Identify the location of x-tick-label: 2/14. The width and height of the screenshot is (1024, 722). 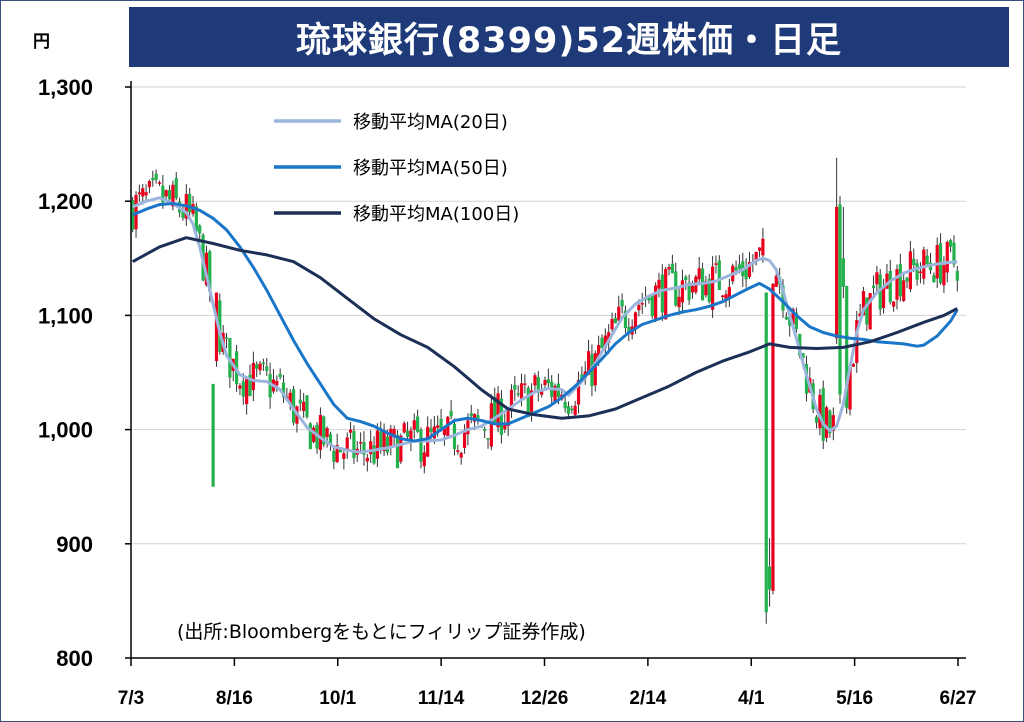
(647, 698).